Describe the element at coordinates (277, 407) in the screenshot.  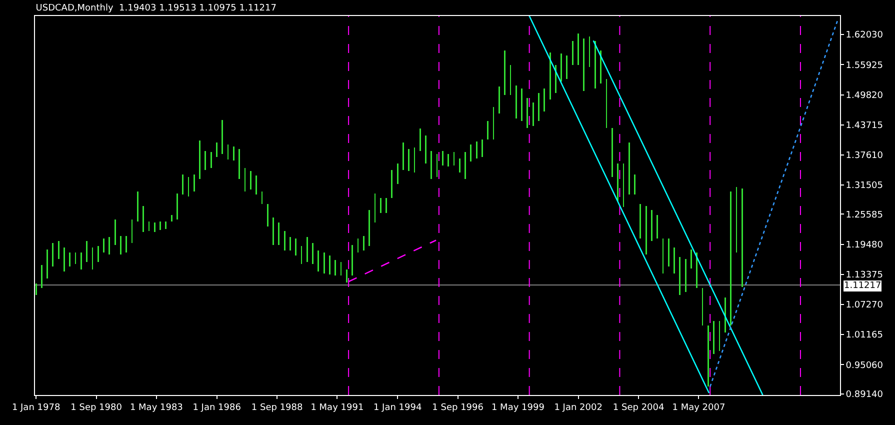
I see `x-tick-label: 1 Sep 1988` at that location.